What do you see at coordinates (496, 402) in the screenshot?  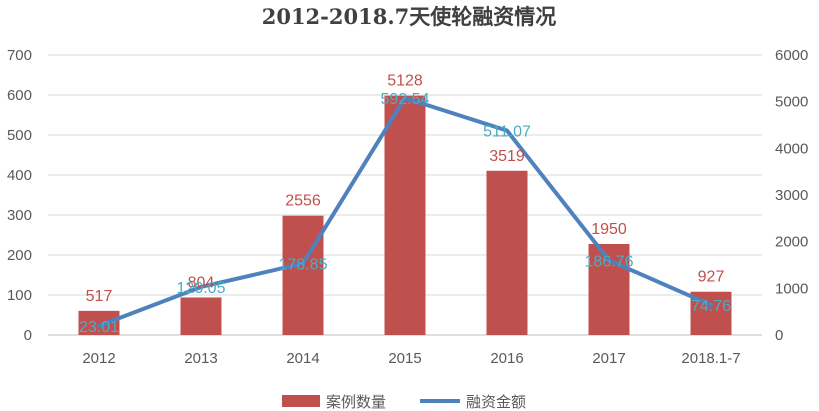 I see `legend-label-line: 融资金额` at bounding box center [496, 402].